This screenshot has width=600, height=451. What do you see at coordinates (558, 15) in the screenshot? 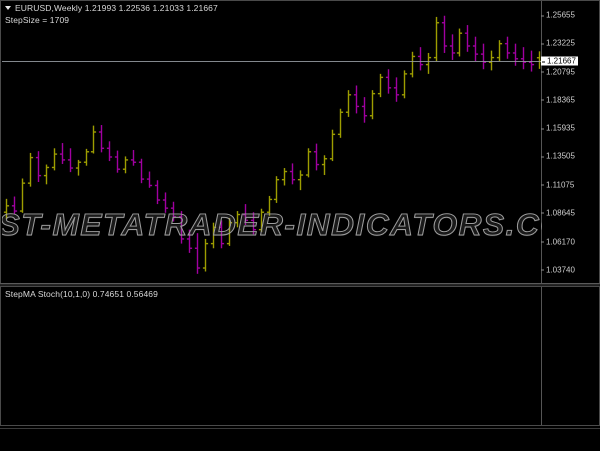
I see `price-axis-tick: 1.25655` at bounding box center [558, 15].